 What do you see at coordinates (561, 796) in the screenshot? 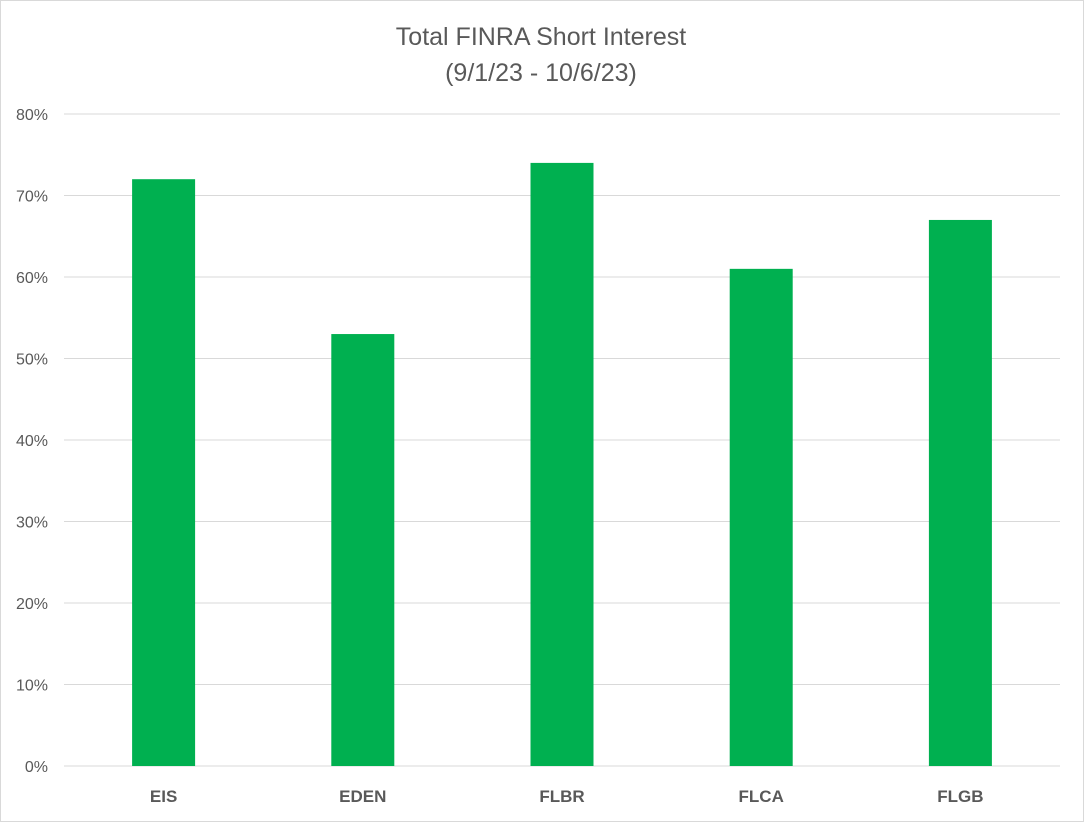
I see `x-tick-label-flbr: FLBR` at bounding box center [561, 796].